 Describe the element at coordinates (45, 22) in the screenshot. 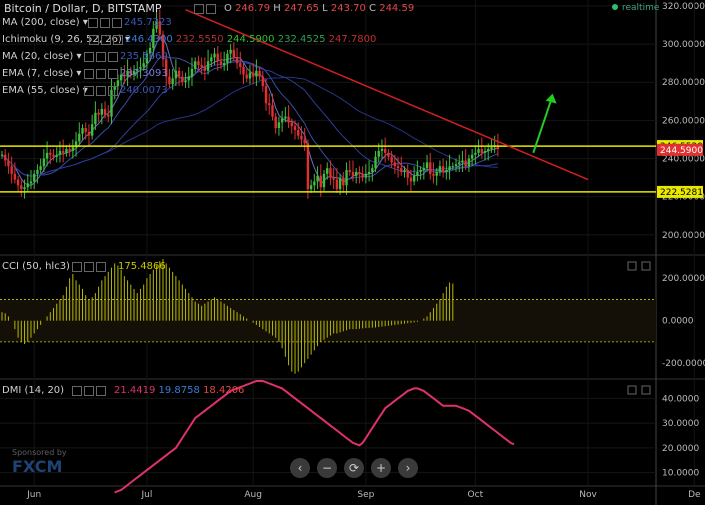

I see `indicator-label: MA (200, close) ▾` at that location.